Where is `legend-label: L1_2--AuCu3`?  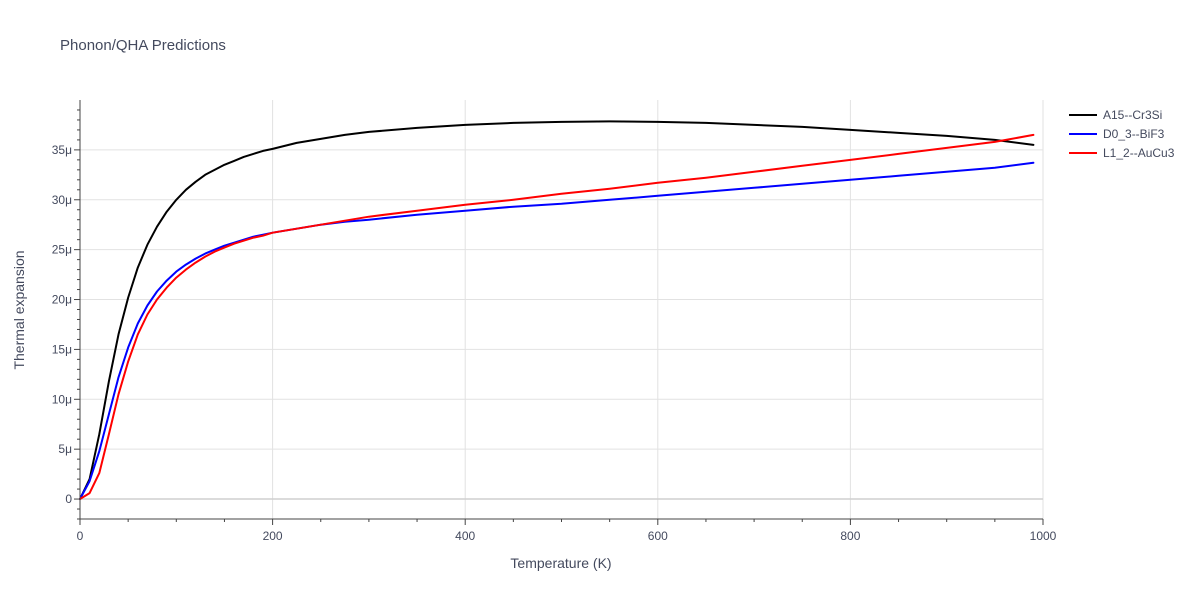
legend-label: L1_2--AuCu3 is located at coordinates (1139, 153).